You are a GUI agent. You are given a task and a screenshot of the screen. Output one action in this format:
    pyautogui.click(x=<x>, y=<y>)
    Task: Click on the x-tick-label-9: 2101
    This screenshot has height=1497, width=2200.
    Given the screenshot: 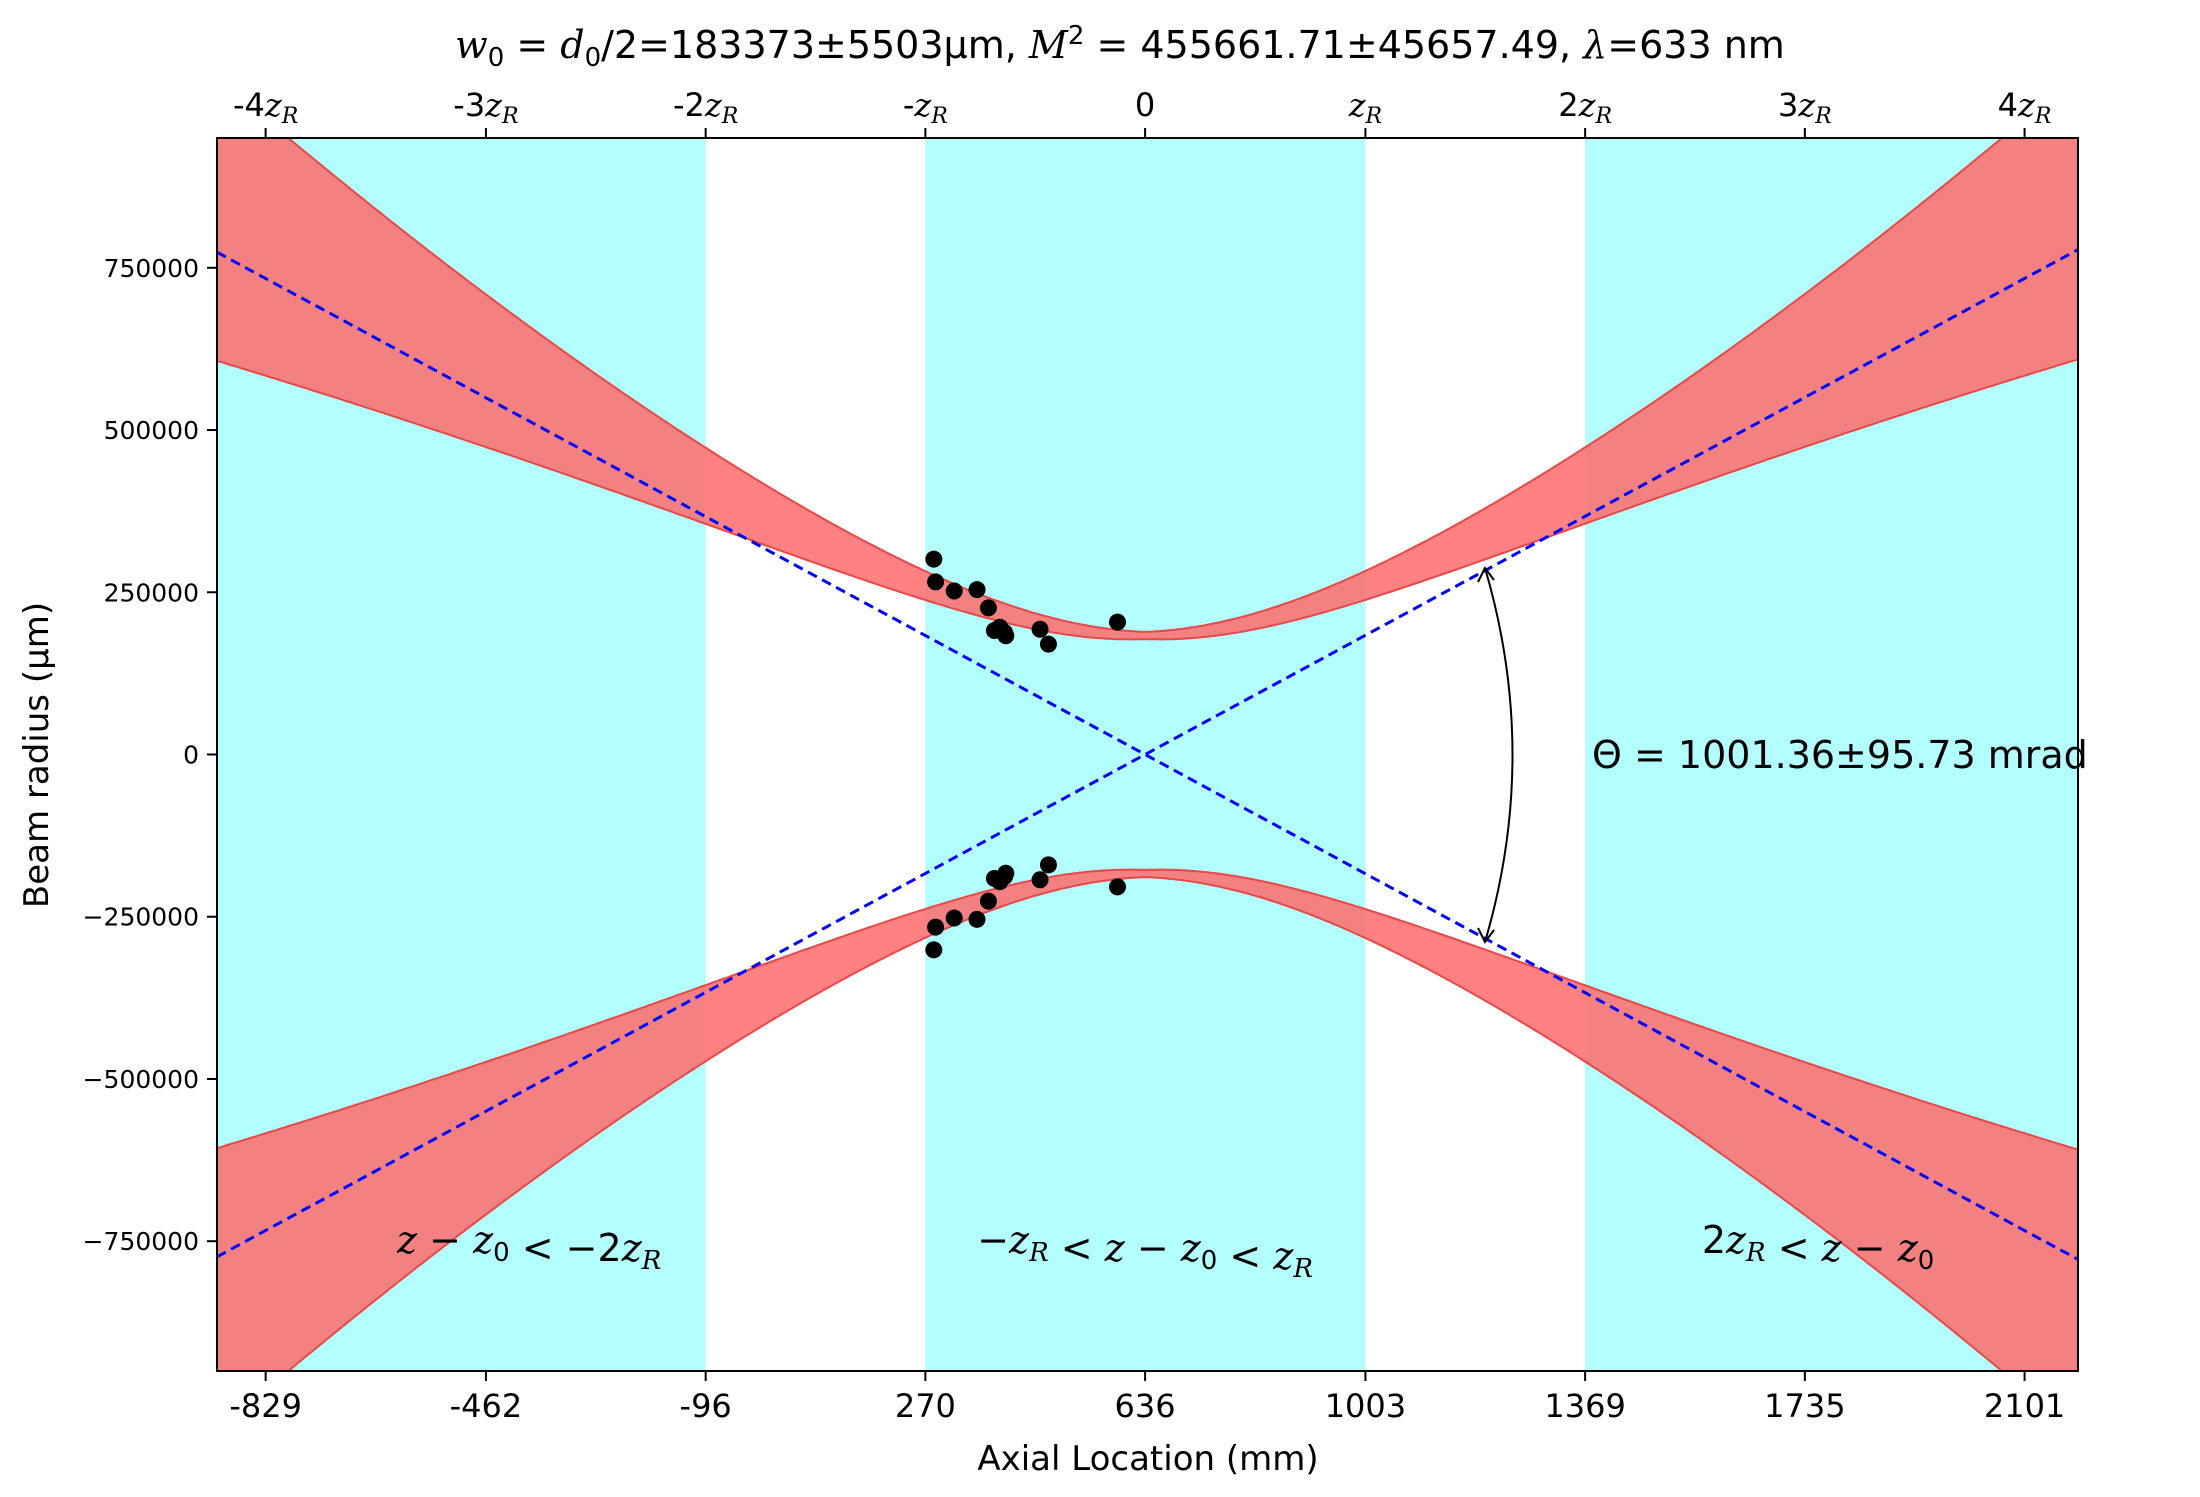 What is the action you would take?
    pyautogui.click(x=2024, y=1406)
    